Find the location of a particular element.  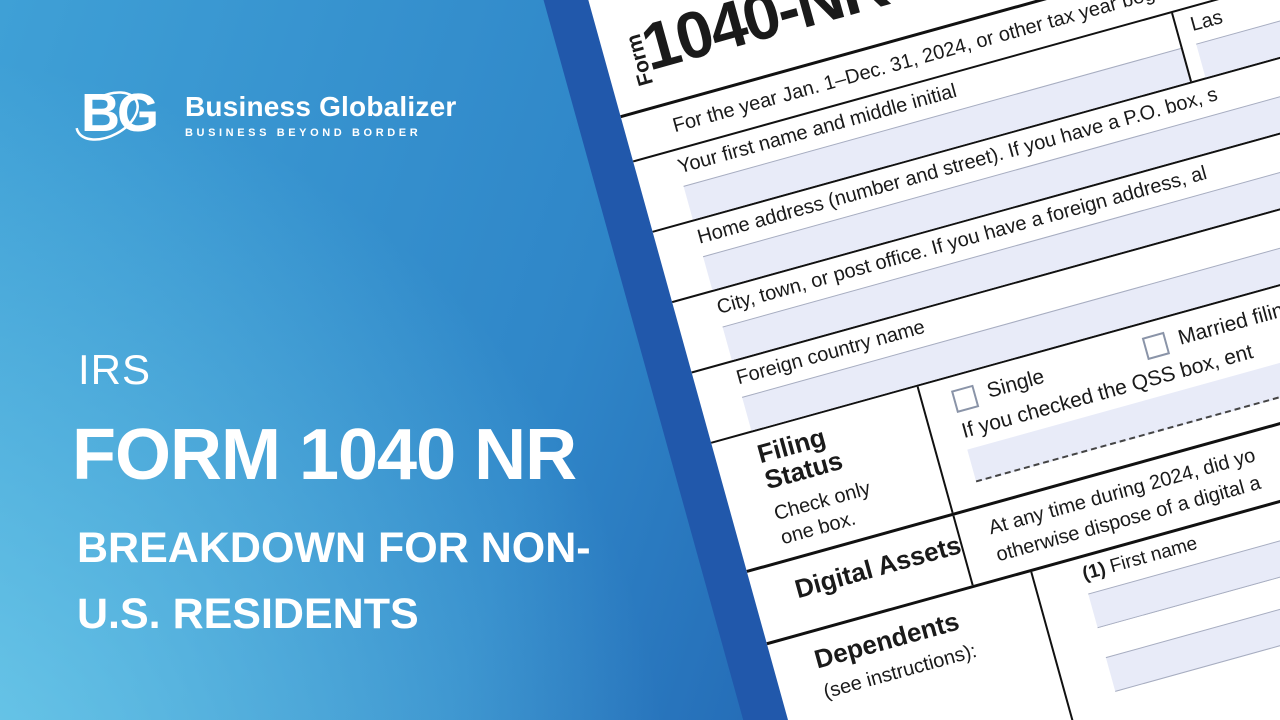

logo-swoosh-icon is located at coordinates (107, 116).